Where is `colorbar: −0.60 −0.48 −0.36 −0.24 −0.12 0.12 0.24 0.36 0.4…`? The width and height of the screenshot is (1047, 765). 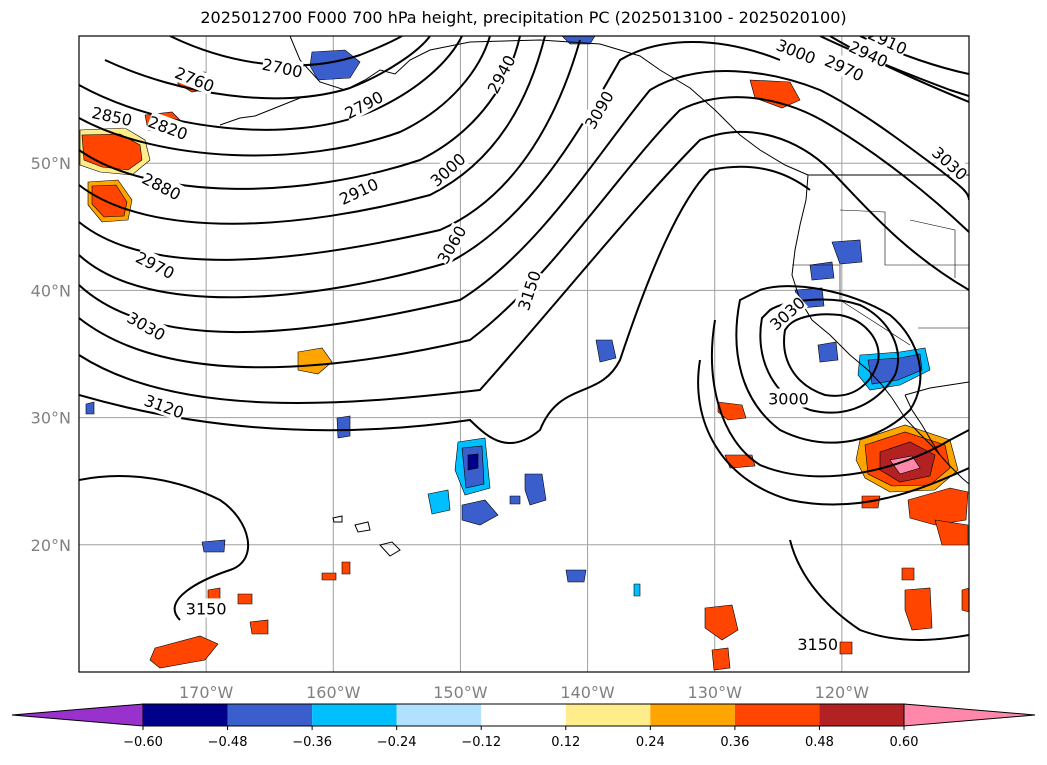 colorbar: −0.60 −0.48 −0.36 −0.24 −0.12 0.12 0.24 0.36 0.4… is located at coordinates (523, 726).